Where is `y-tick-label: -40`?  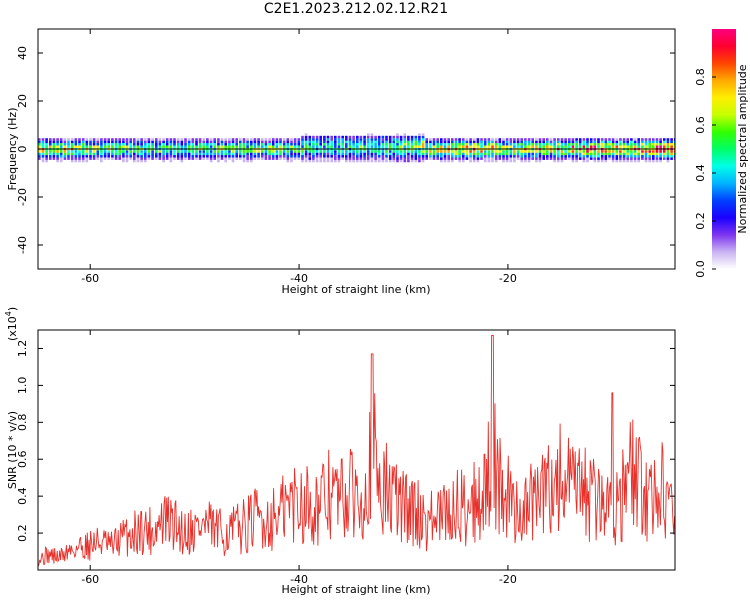 y-tick-label: -40 is located at coordinates (22, 245).